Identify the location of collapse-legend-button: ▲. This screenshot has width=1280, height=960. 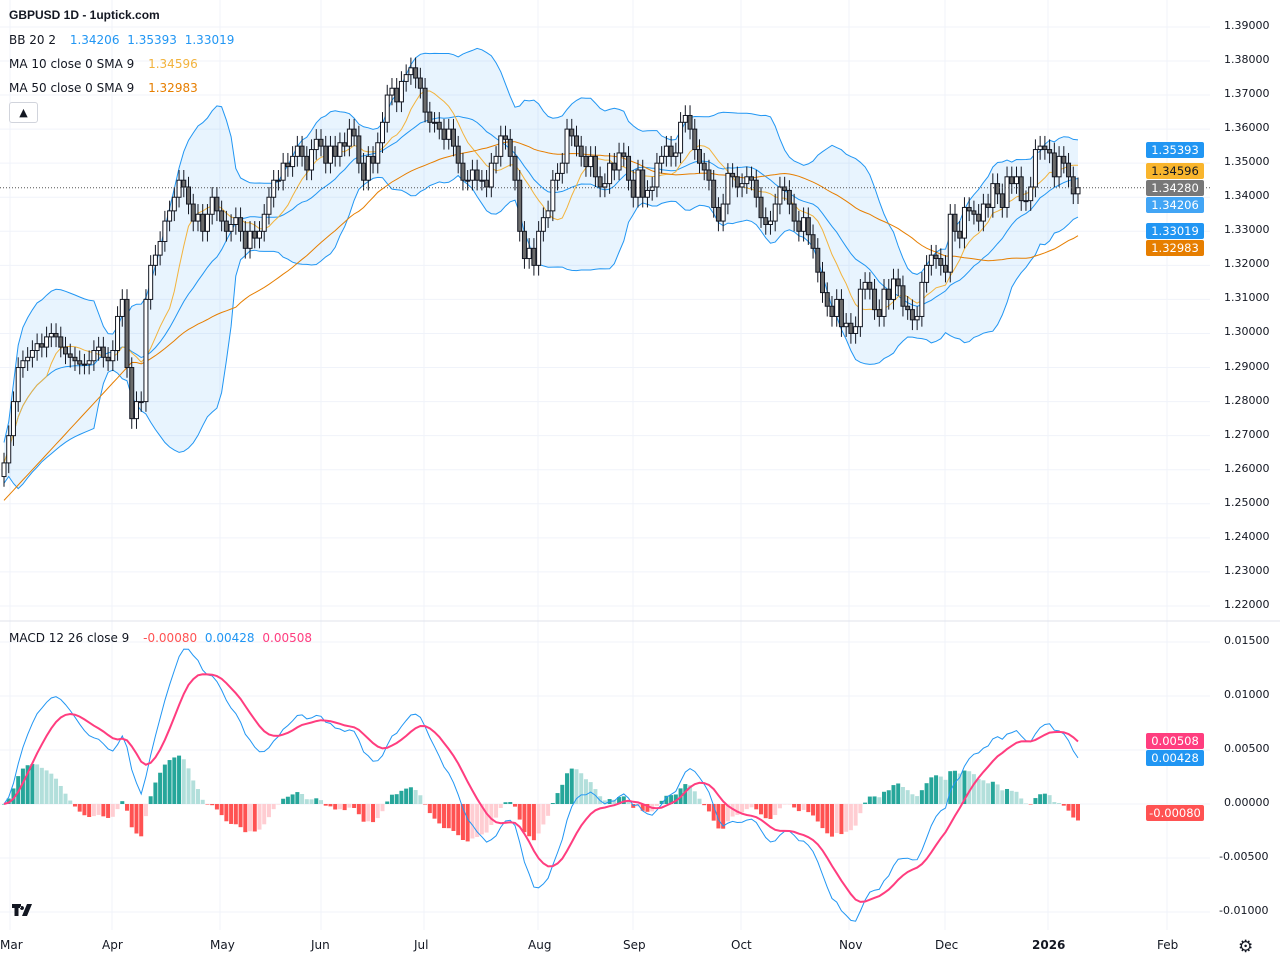
(23, 112).